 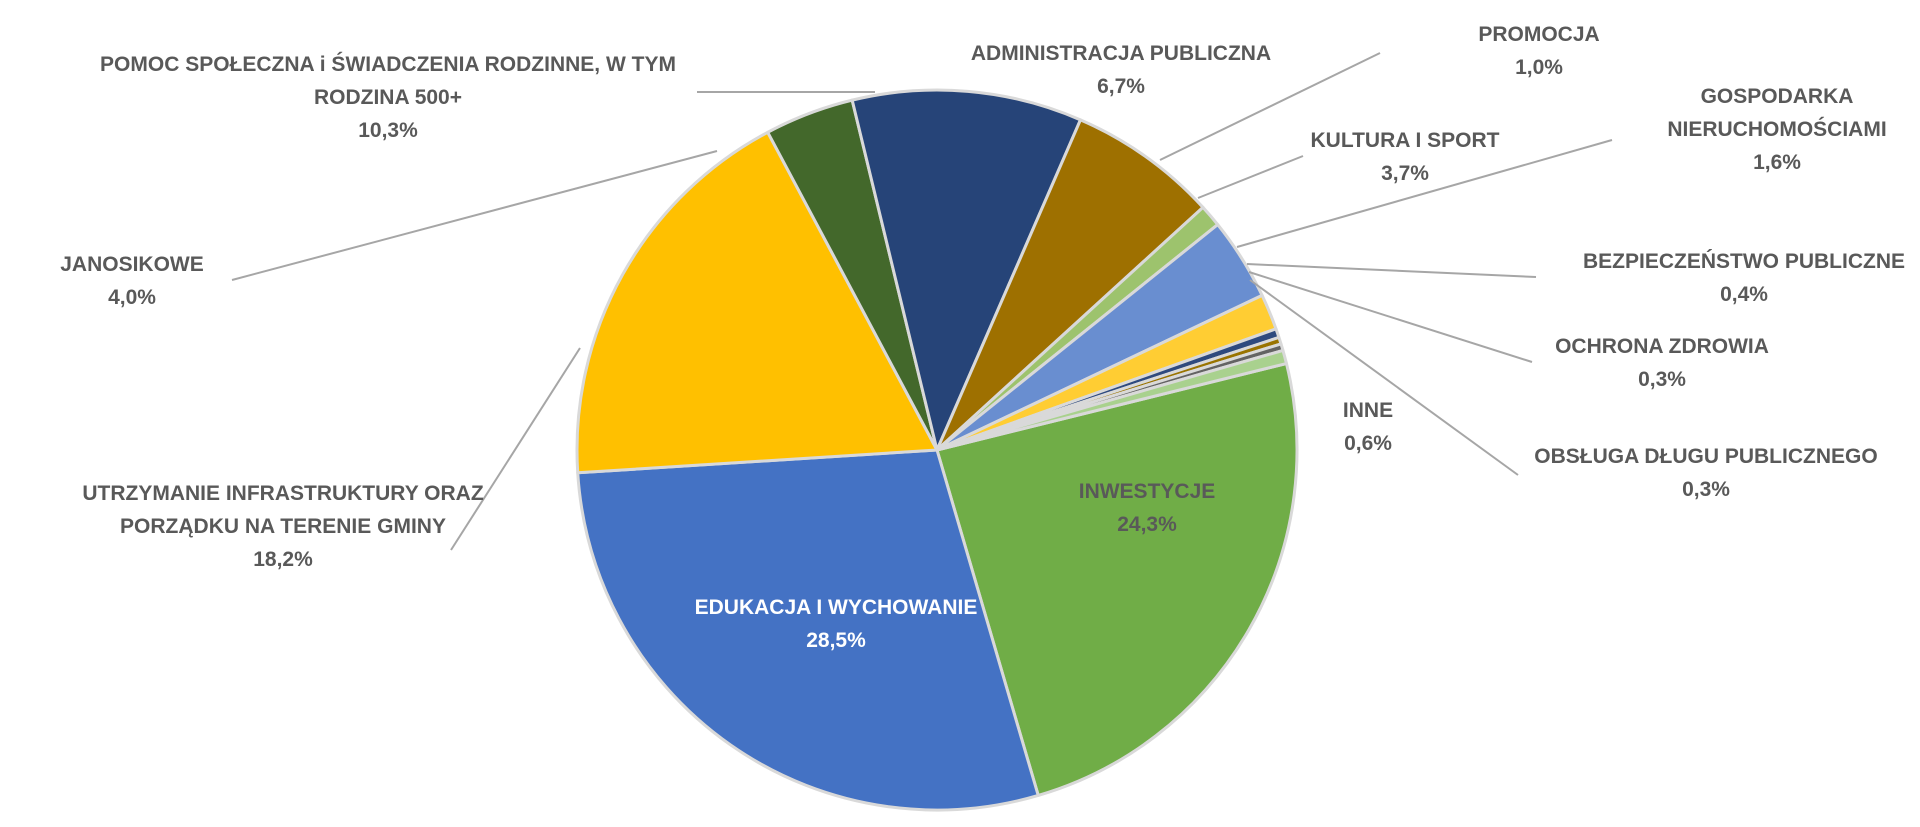 What do you see at coordinates (283, 526) in the screenshot?
I see `slice-category-label: PORZĄDKU NA TERENIE GMINY` at bounding box center [283, 526].